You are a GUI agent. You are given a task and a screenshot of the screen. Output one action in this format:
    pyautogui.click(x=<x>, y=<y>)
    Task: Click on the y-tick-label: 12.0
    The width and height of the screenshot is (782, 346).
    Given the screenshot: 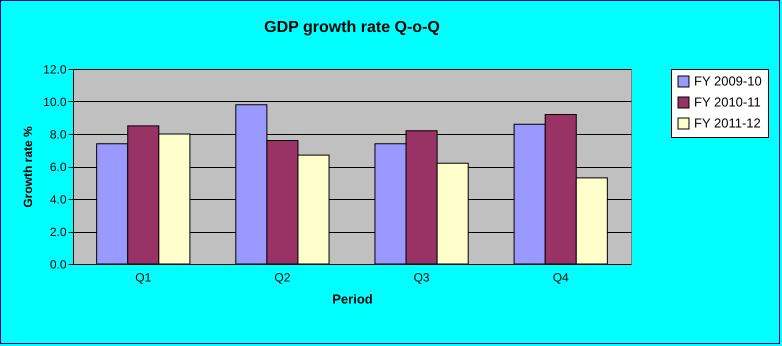 What is the action you would take?
    pyautogui.click(x=55, y=69)
    